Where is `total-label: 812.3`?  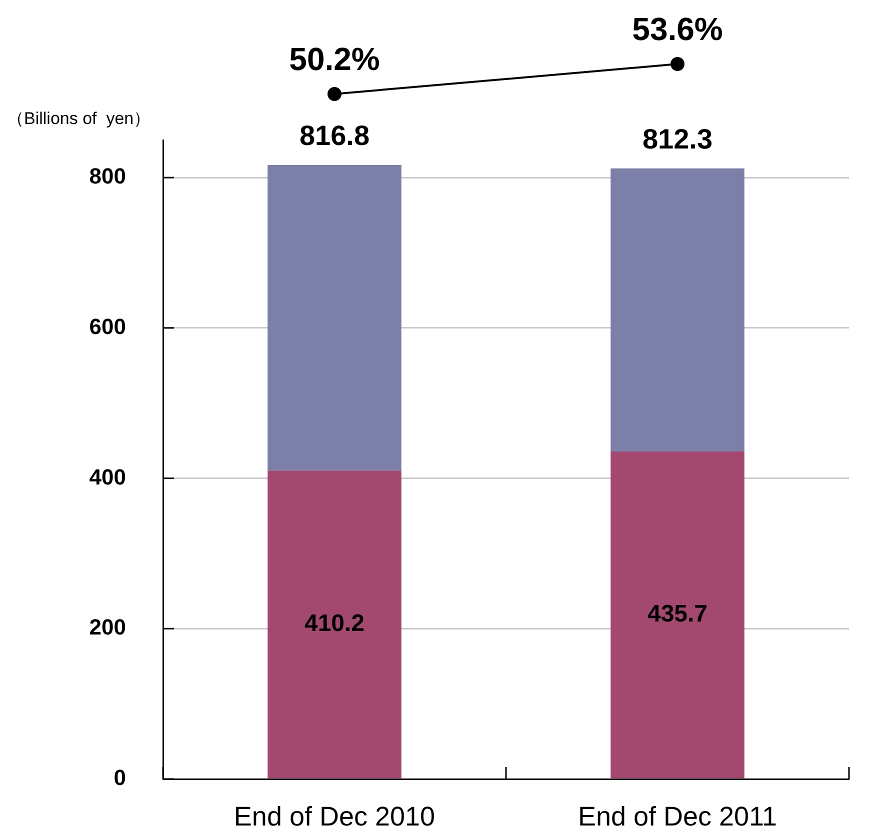 total-label: 812.3 is located at coordinates (677, 138).